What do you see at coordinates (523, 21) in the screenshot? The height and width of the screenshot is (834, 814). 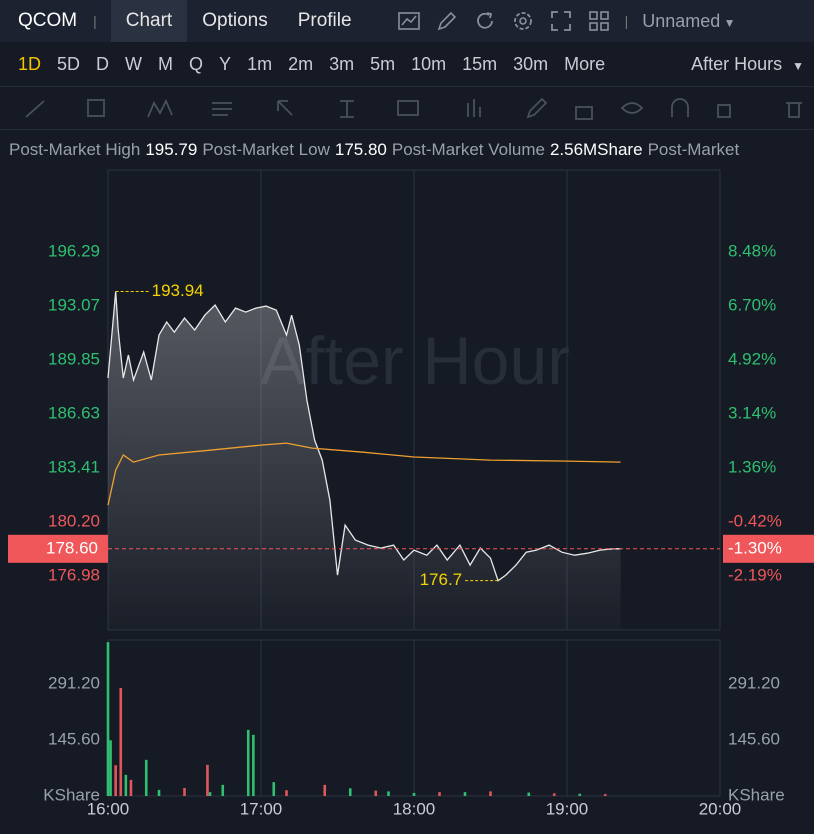 I see `settings-icon` at bounding box center [523, 21].